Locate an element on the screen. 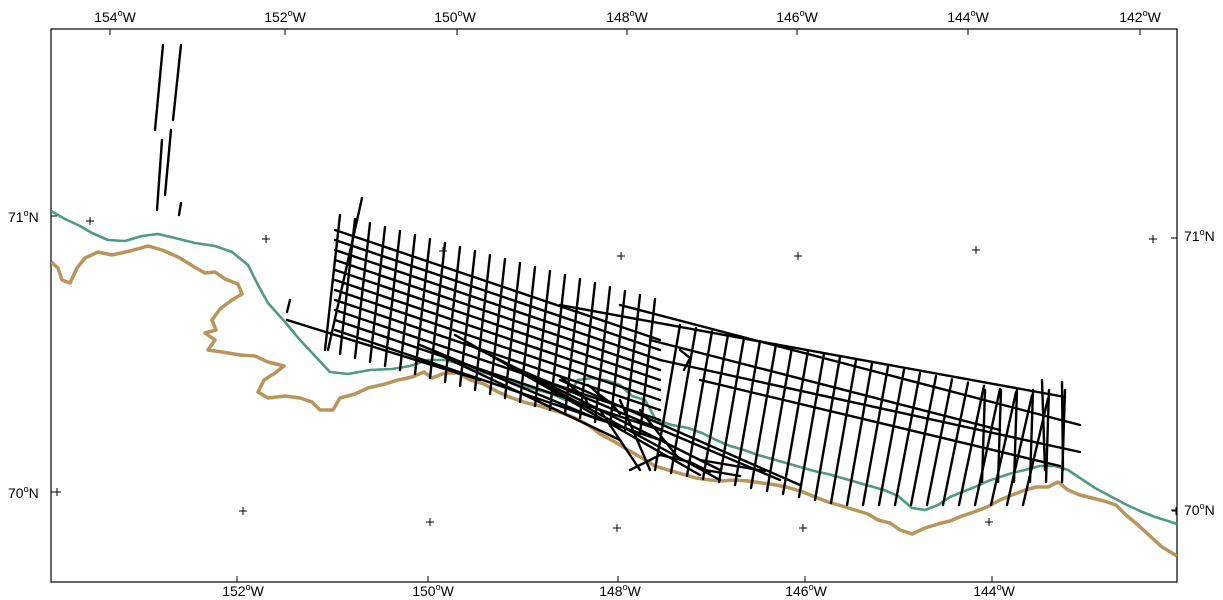  bottom-lon-label-148w: 148oW is located at coordinates (620, 590).